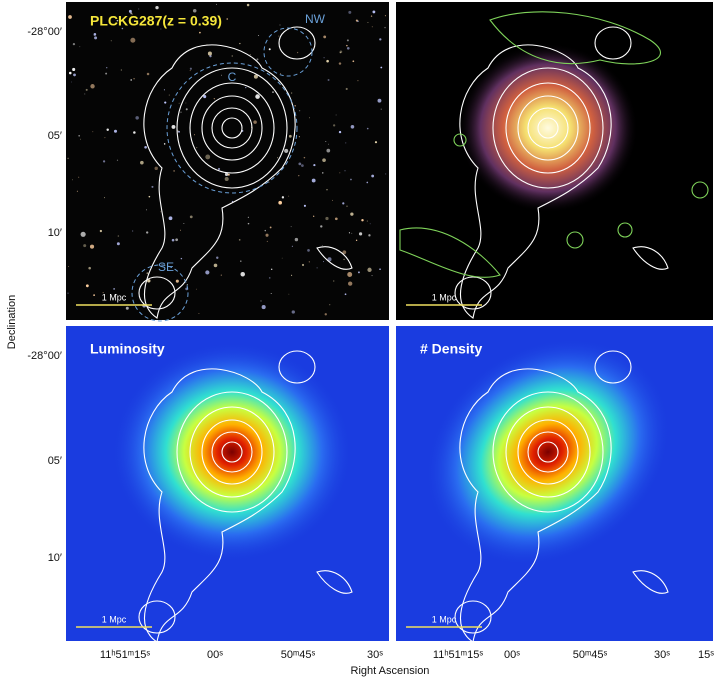 The height and width of the screenshot is (680, 726). Describe the element at coordinates (156, 21) in the screenshot. I see `panel-title: PLCKG287(z = 0.39)` at that location.